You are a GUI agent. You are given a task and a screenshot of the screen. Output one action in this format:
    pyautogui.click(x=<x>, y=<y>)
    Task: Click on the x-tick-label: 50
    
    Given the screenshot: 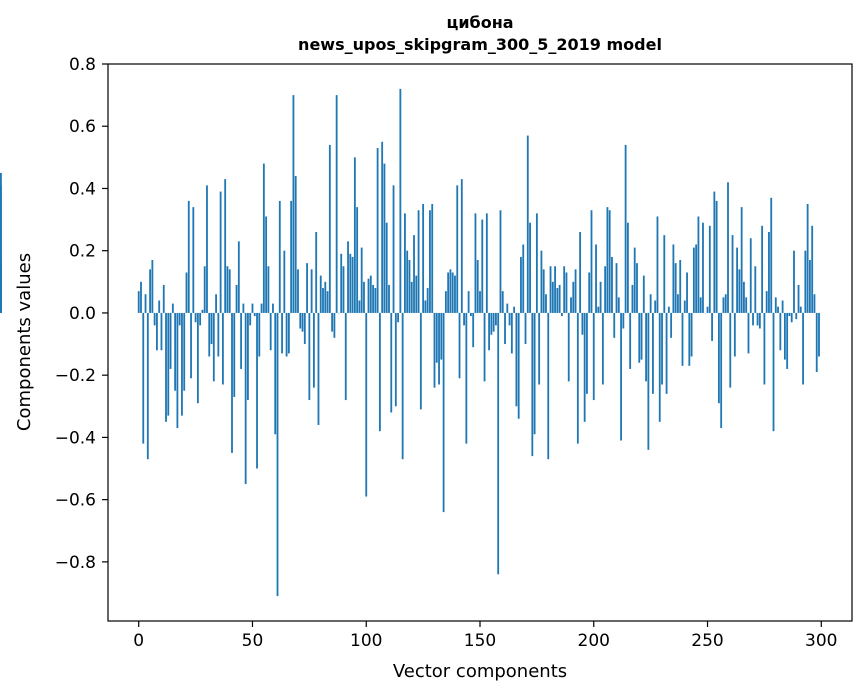 What is the action you would take?
    pyautogui.click(x=253, y=641)
    